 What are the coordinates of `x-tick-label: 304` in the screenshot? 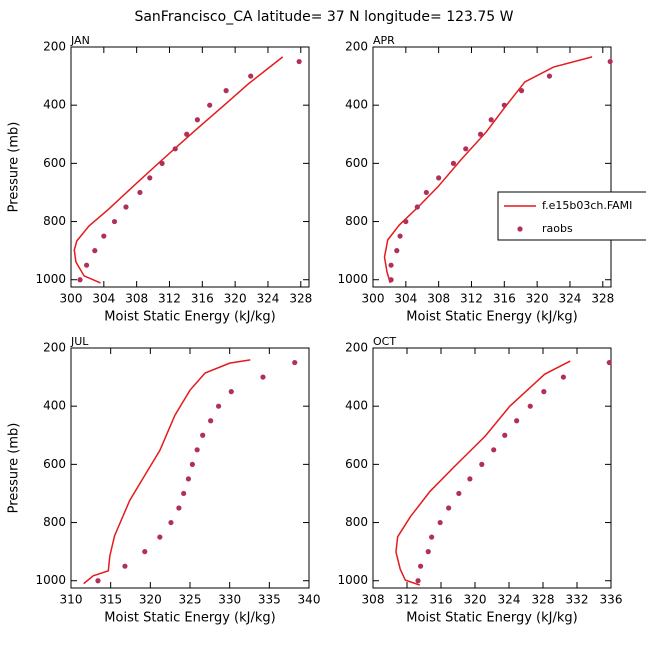 It's located at (405, 299).